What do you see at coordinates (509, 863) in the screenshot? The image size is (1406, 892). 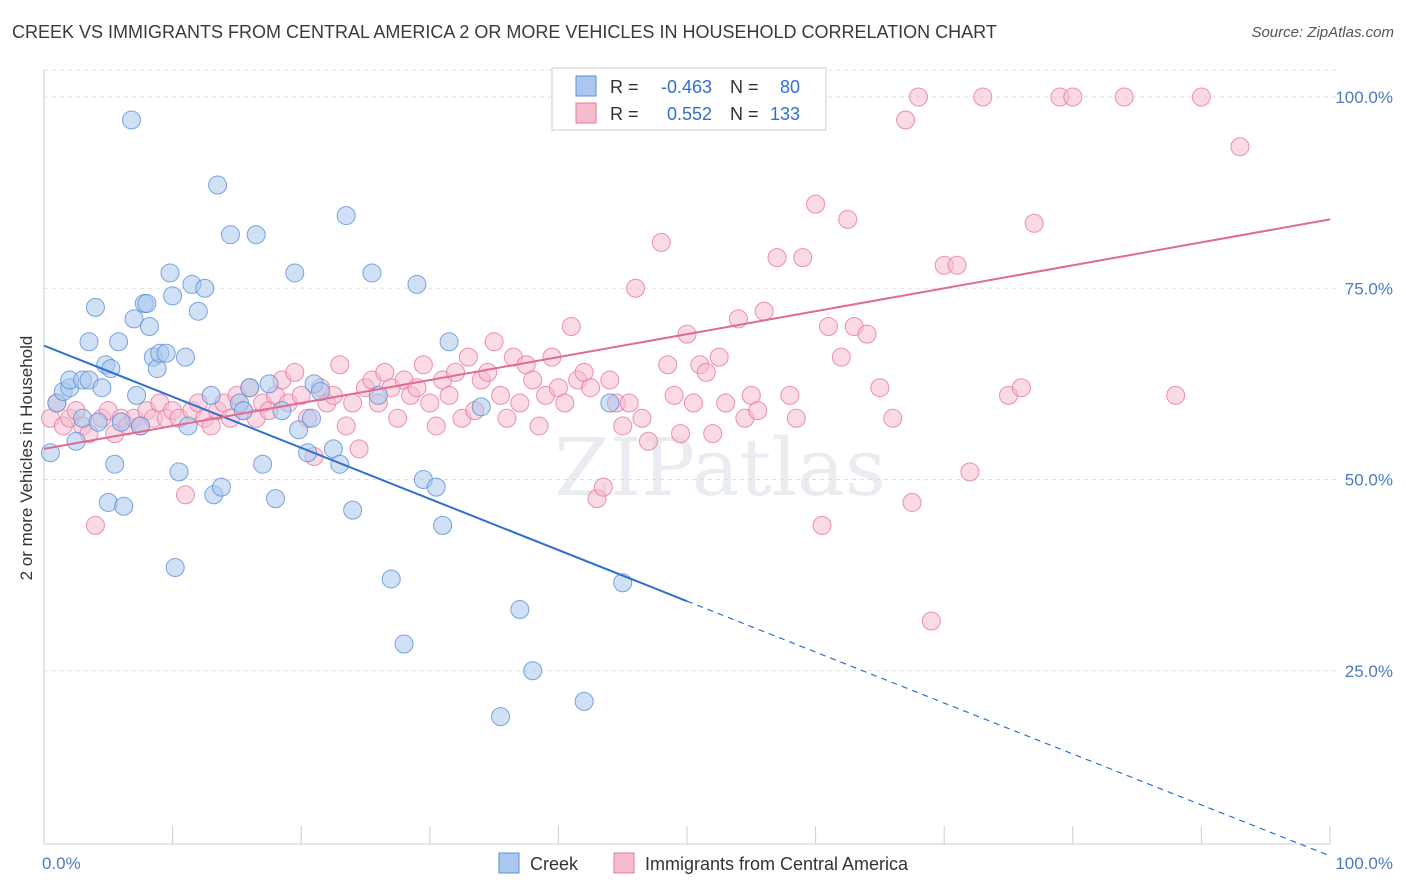 I see `bottom-legend-swatch-creek` at bounding box center [509, 863].